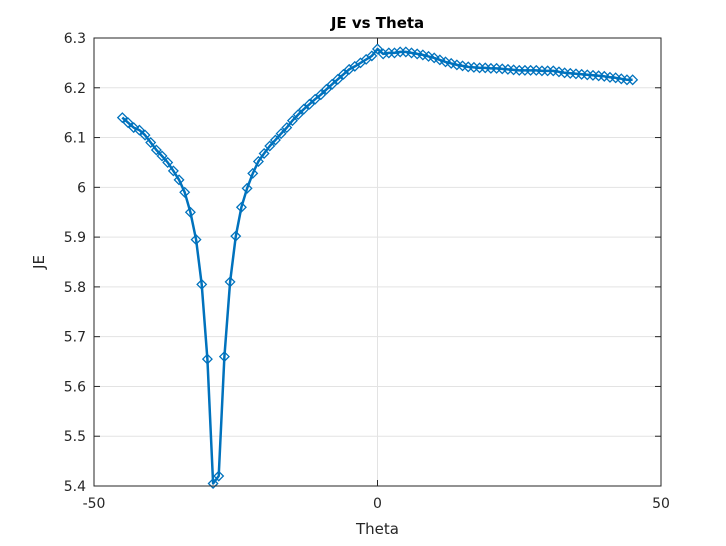 The image size is (726, 546). Describe the element at coordinates (377, 23) in the screenshot. I see `chart-title: JE vs Theta` at that location.